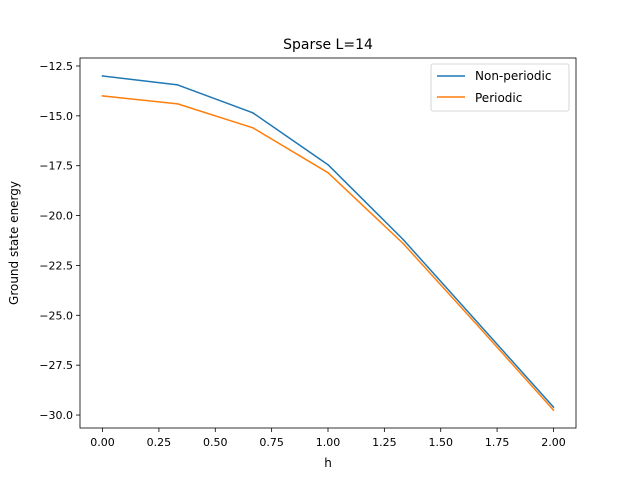 The height and width of the screenshot is (480, 640). What do you see at coordinates (215, 442) in the screenshot?
I see `x-tick-label: 0.50` at bounding box center [215, 442].